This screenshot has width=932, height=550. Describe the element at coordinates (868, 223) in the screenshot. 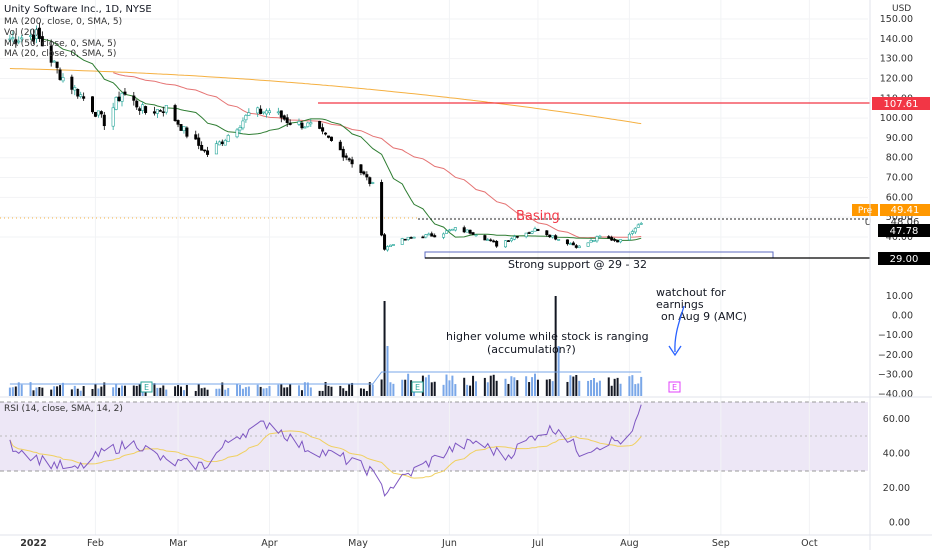

I see `u-label: U` at that location.